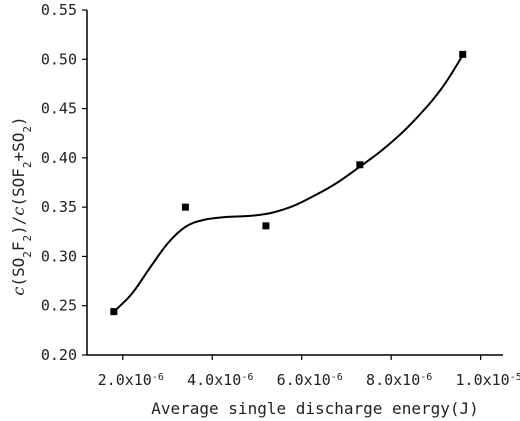  What do you see at coordinates (59, 158) in the screenshot?
I see `y-tick-label: 0.40` at bounding box center [59, 158].